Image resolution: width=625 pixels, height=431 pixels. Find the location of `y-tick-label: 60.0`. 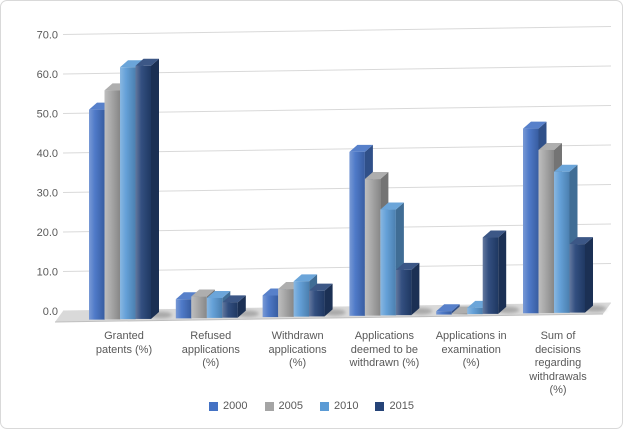

y-tick-label: 60.0 is located at coordinates (47, 75).